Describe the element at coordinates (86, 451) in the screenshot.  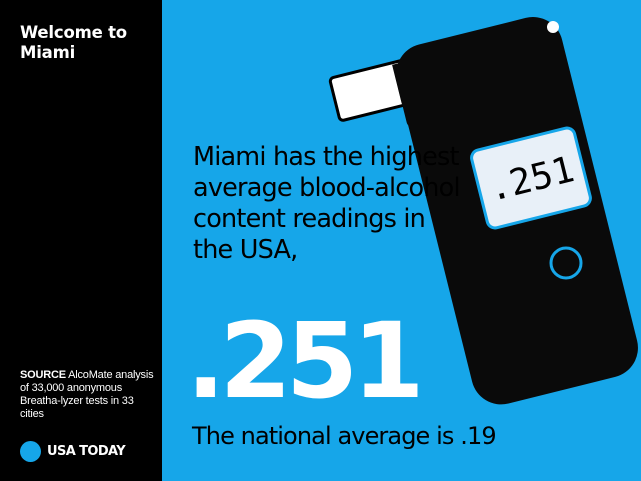
I see `logo-text: USA TODAY` at that location.